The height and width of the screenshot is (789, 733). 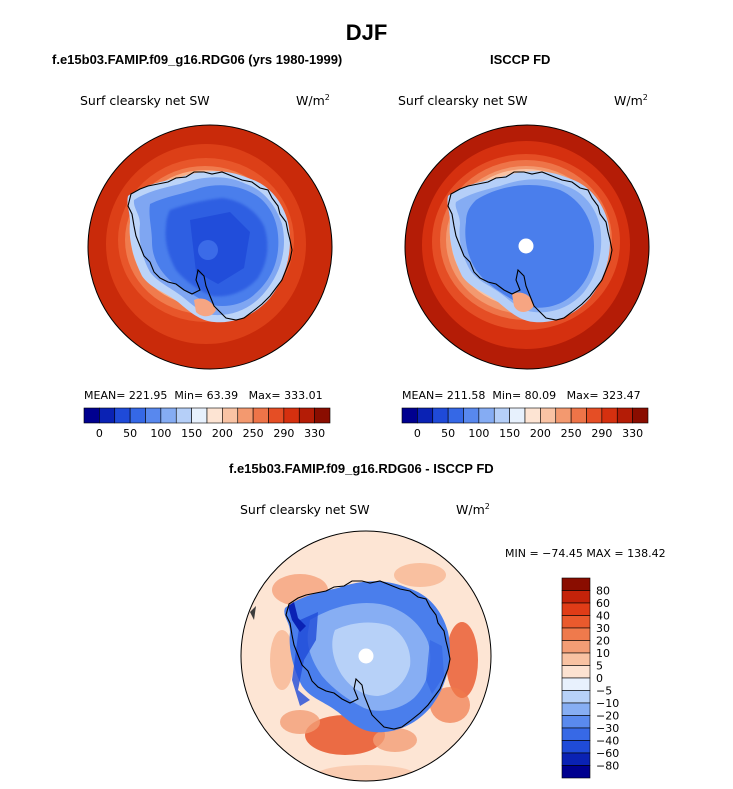 What do you see at coordinates (603, 591) in the screenshot?
I see `colorbar-diff-tick-label: 80` at bounding box center [603, 591].